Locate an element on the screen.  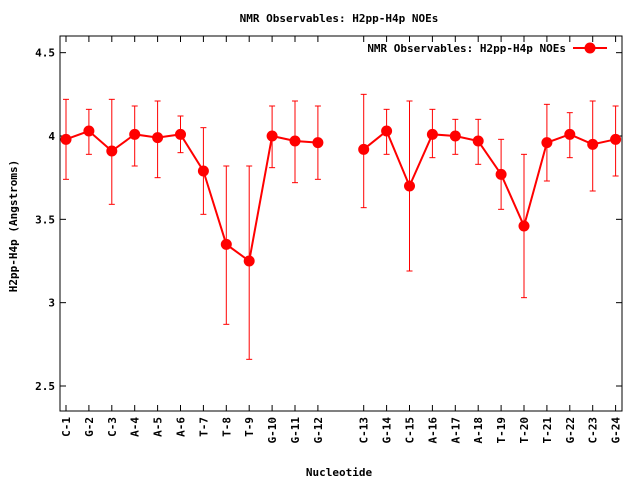
y-tick-label: 3 is located at coordinates (51, 303).